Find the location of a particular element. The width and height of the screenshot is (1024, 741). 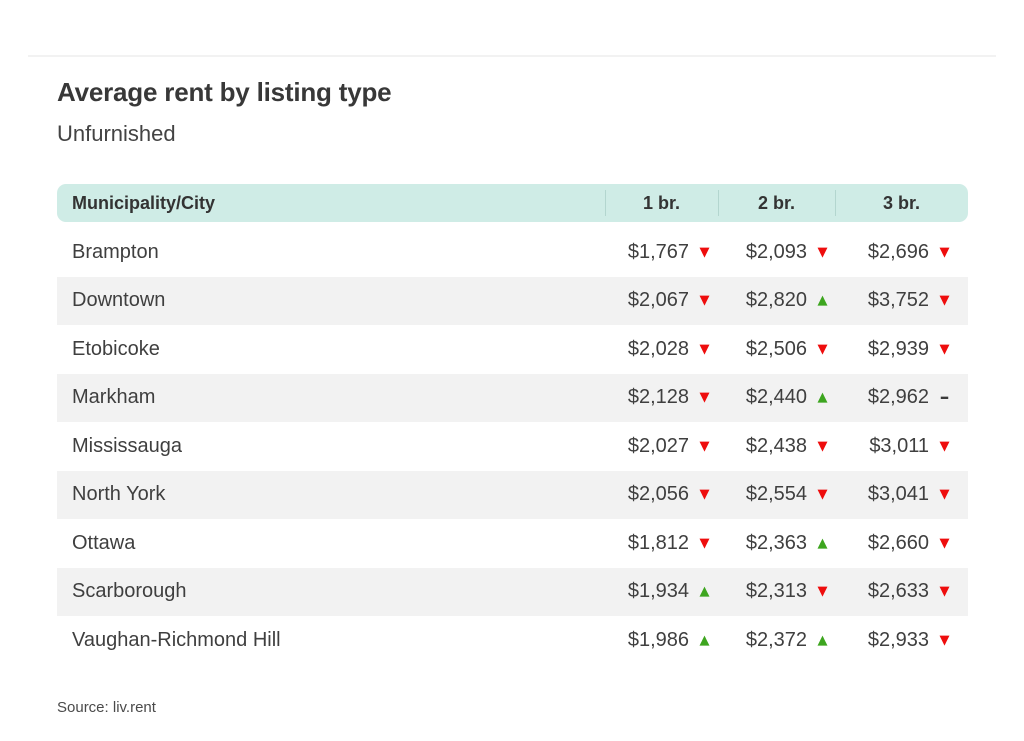

value-cell: $2,363 ▲ is located at coordinates (776, 543).